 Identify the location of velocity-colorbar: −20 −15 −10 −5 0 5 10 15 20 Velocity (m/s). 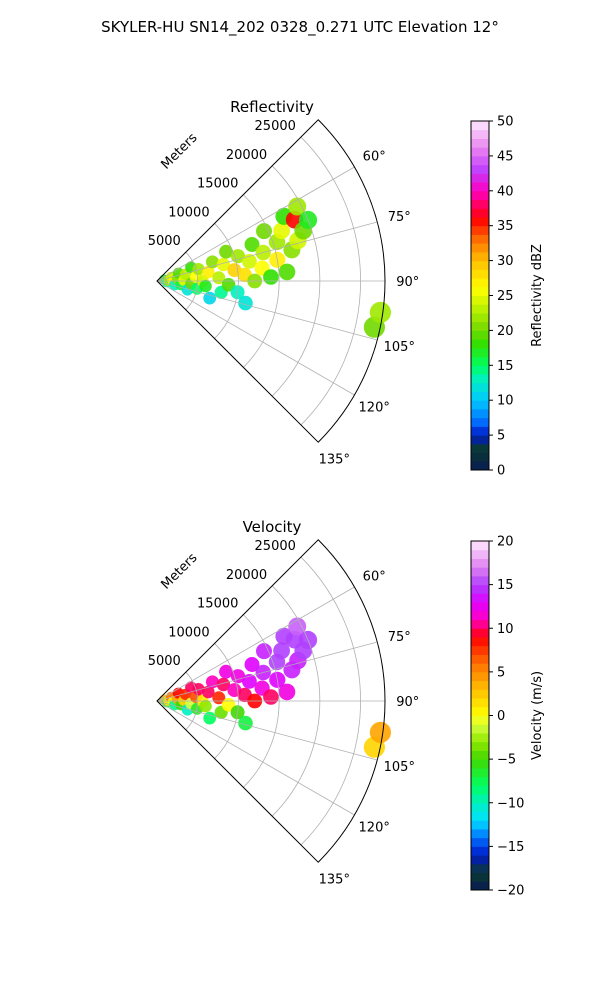
(507, 717).